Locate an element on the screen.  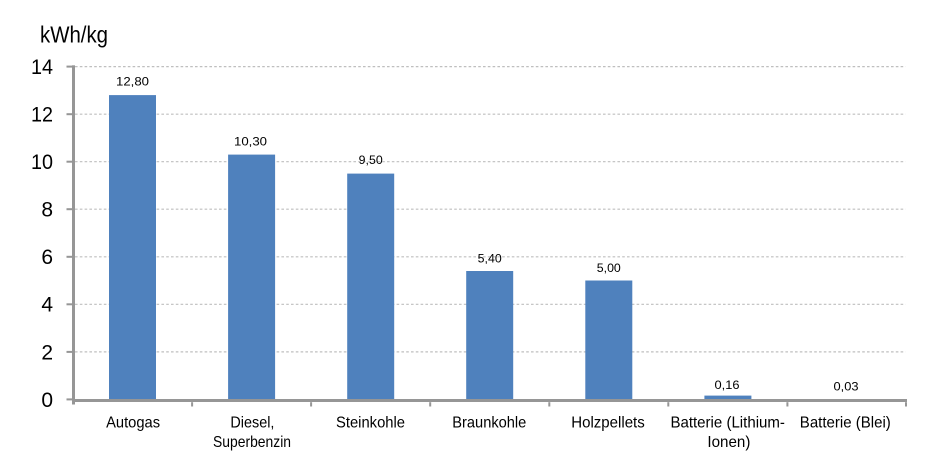
svg-text: 10 is located at coordinates (42, 162).